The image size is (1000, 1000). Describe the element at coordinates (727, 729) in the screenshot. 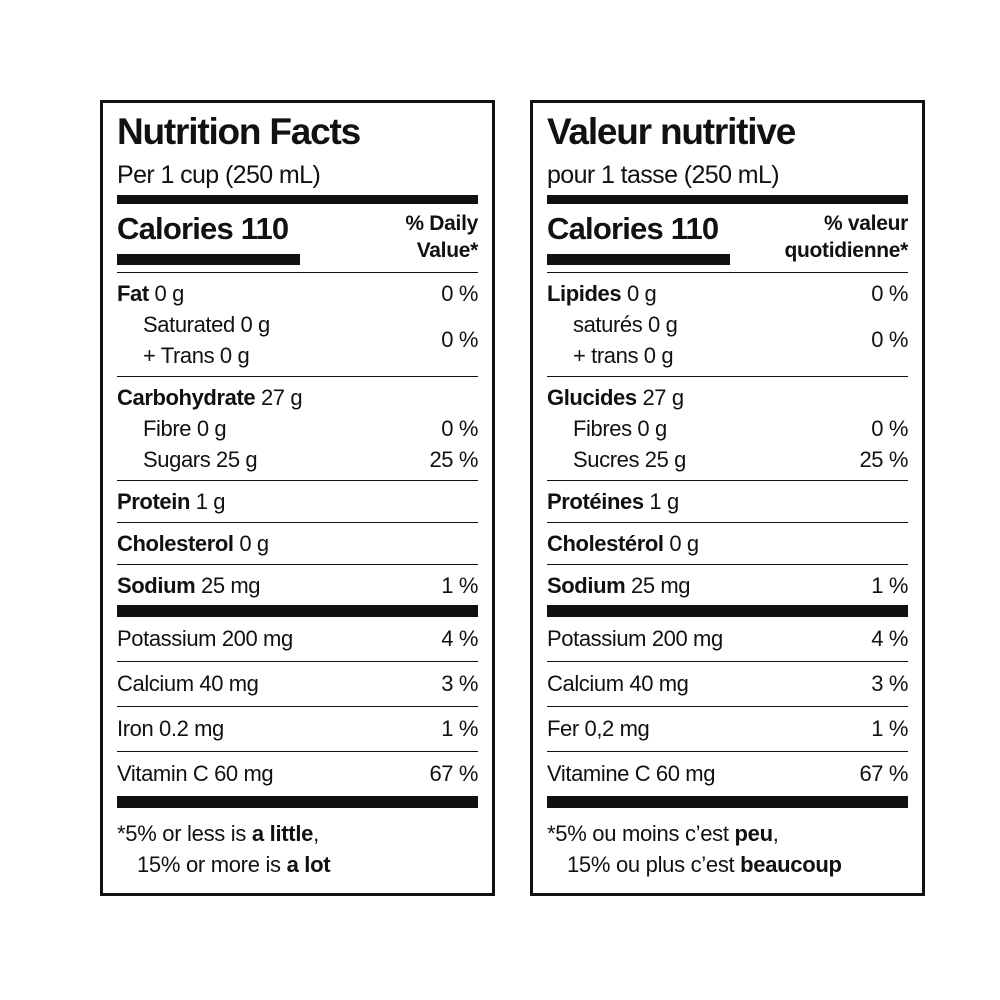

I see `mineral-row: Fer 0,2 mg 1 %` at that location.